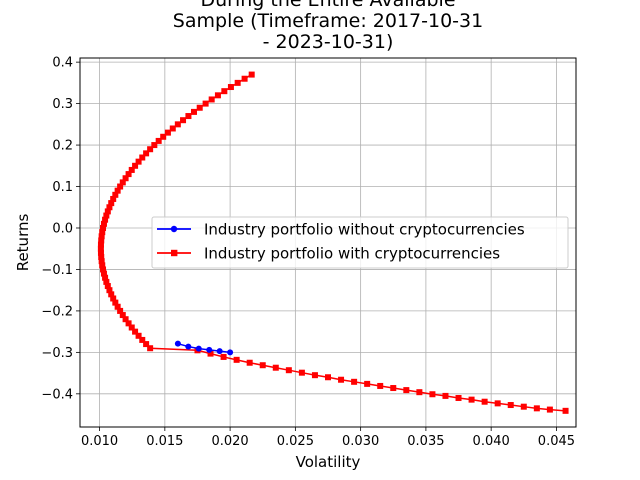 The width and height of the screenshot is (640, 480). Describe the element at coordinates (556, 441) in the screenshot. I see `x-tick-label: 0.045` at that location.